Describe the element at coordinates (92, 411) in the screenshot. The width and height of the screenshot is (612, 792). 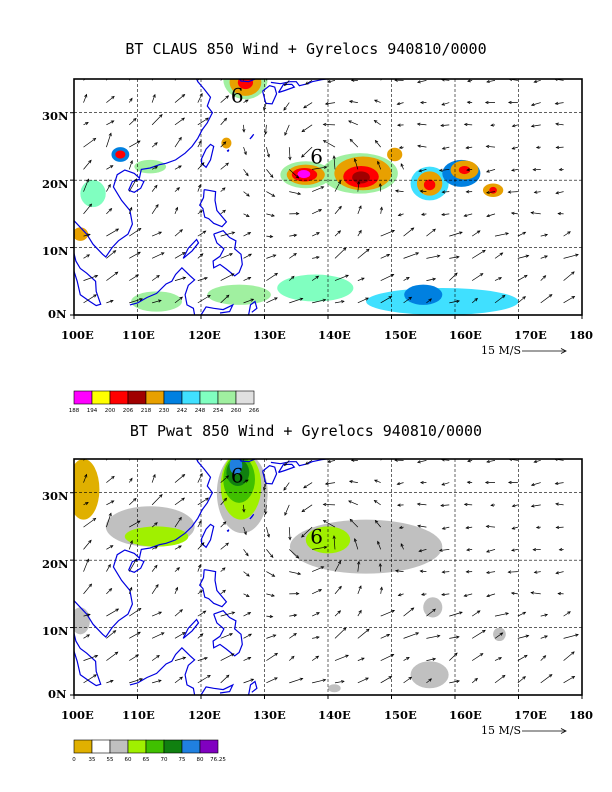
I see `colorbar-label: 194` at that location.